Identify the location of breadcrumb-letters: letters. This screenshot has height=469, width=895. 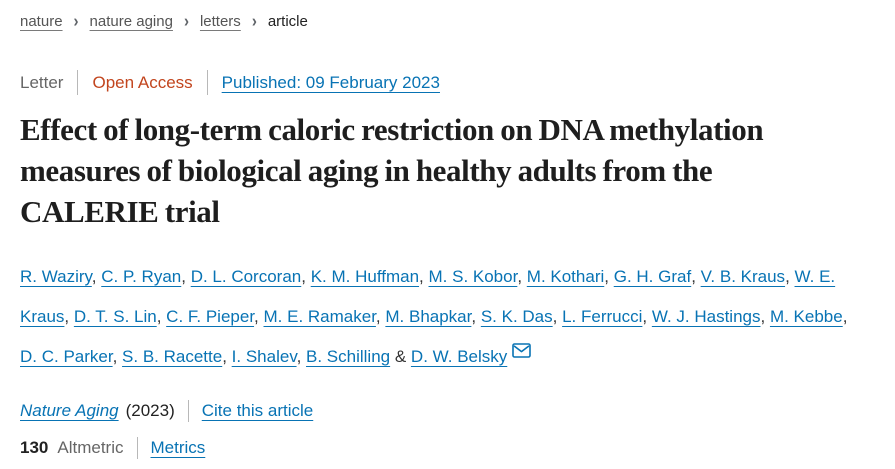
(220, 21).